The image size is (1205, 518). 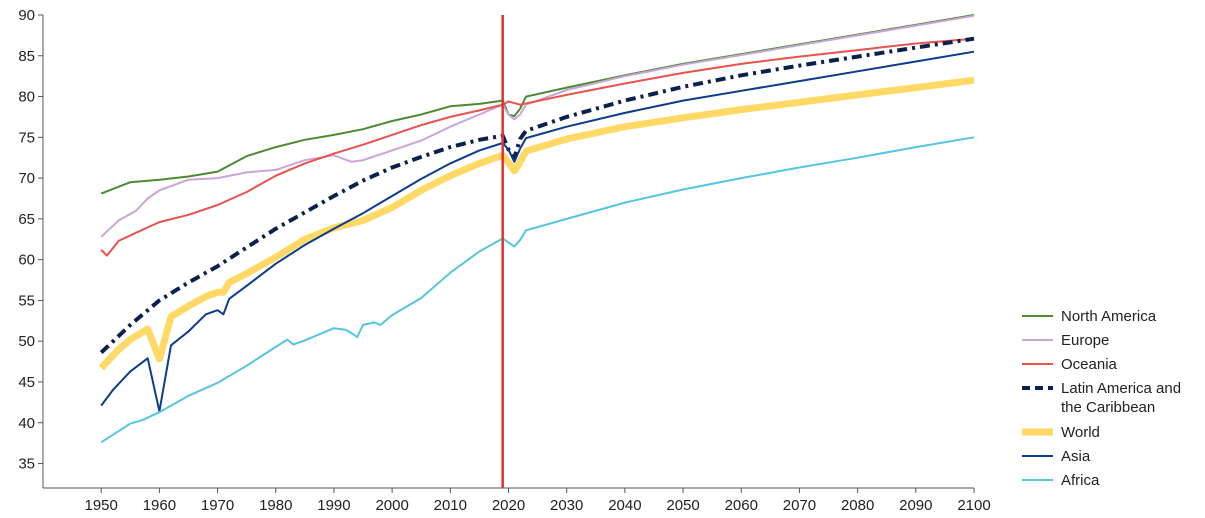 I want to click on legend-label: World, so click(x=1080, y=432).